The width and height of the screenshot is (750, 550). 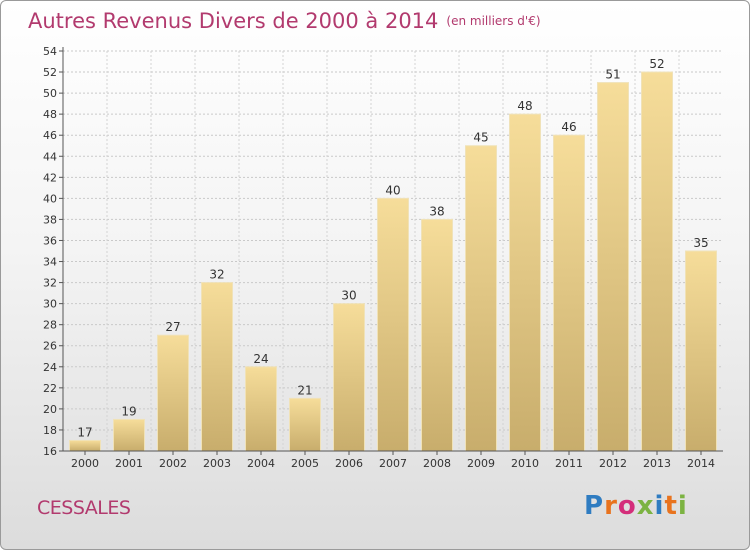 I want to click on data-label: 40, so click(x=392, y=190).